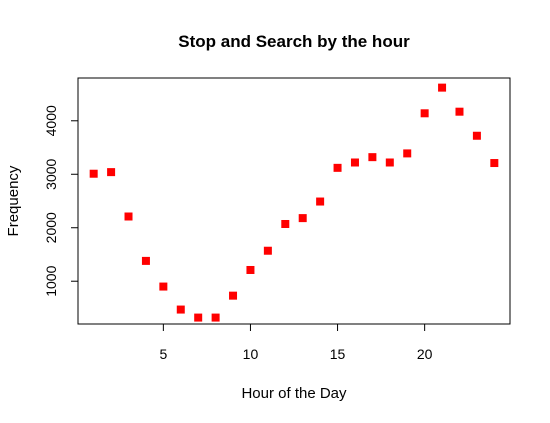  Describe the element at coordinates (425, 354) in the screenshot. I see `x-tick-label: 20` at that location.